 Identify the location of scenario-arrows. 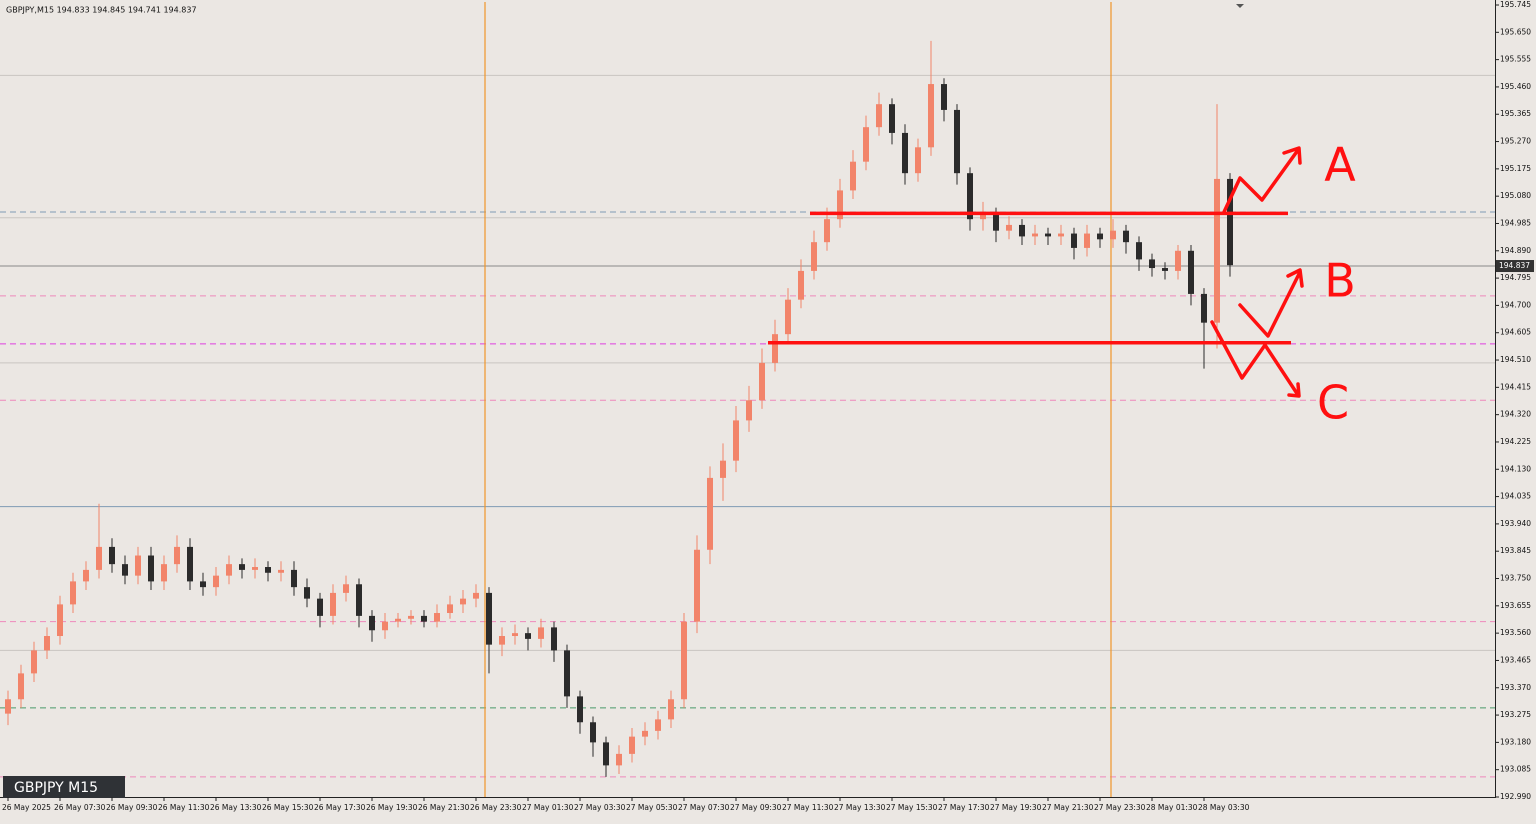
(1257, 272).